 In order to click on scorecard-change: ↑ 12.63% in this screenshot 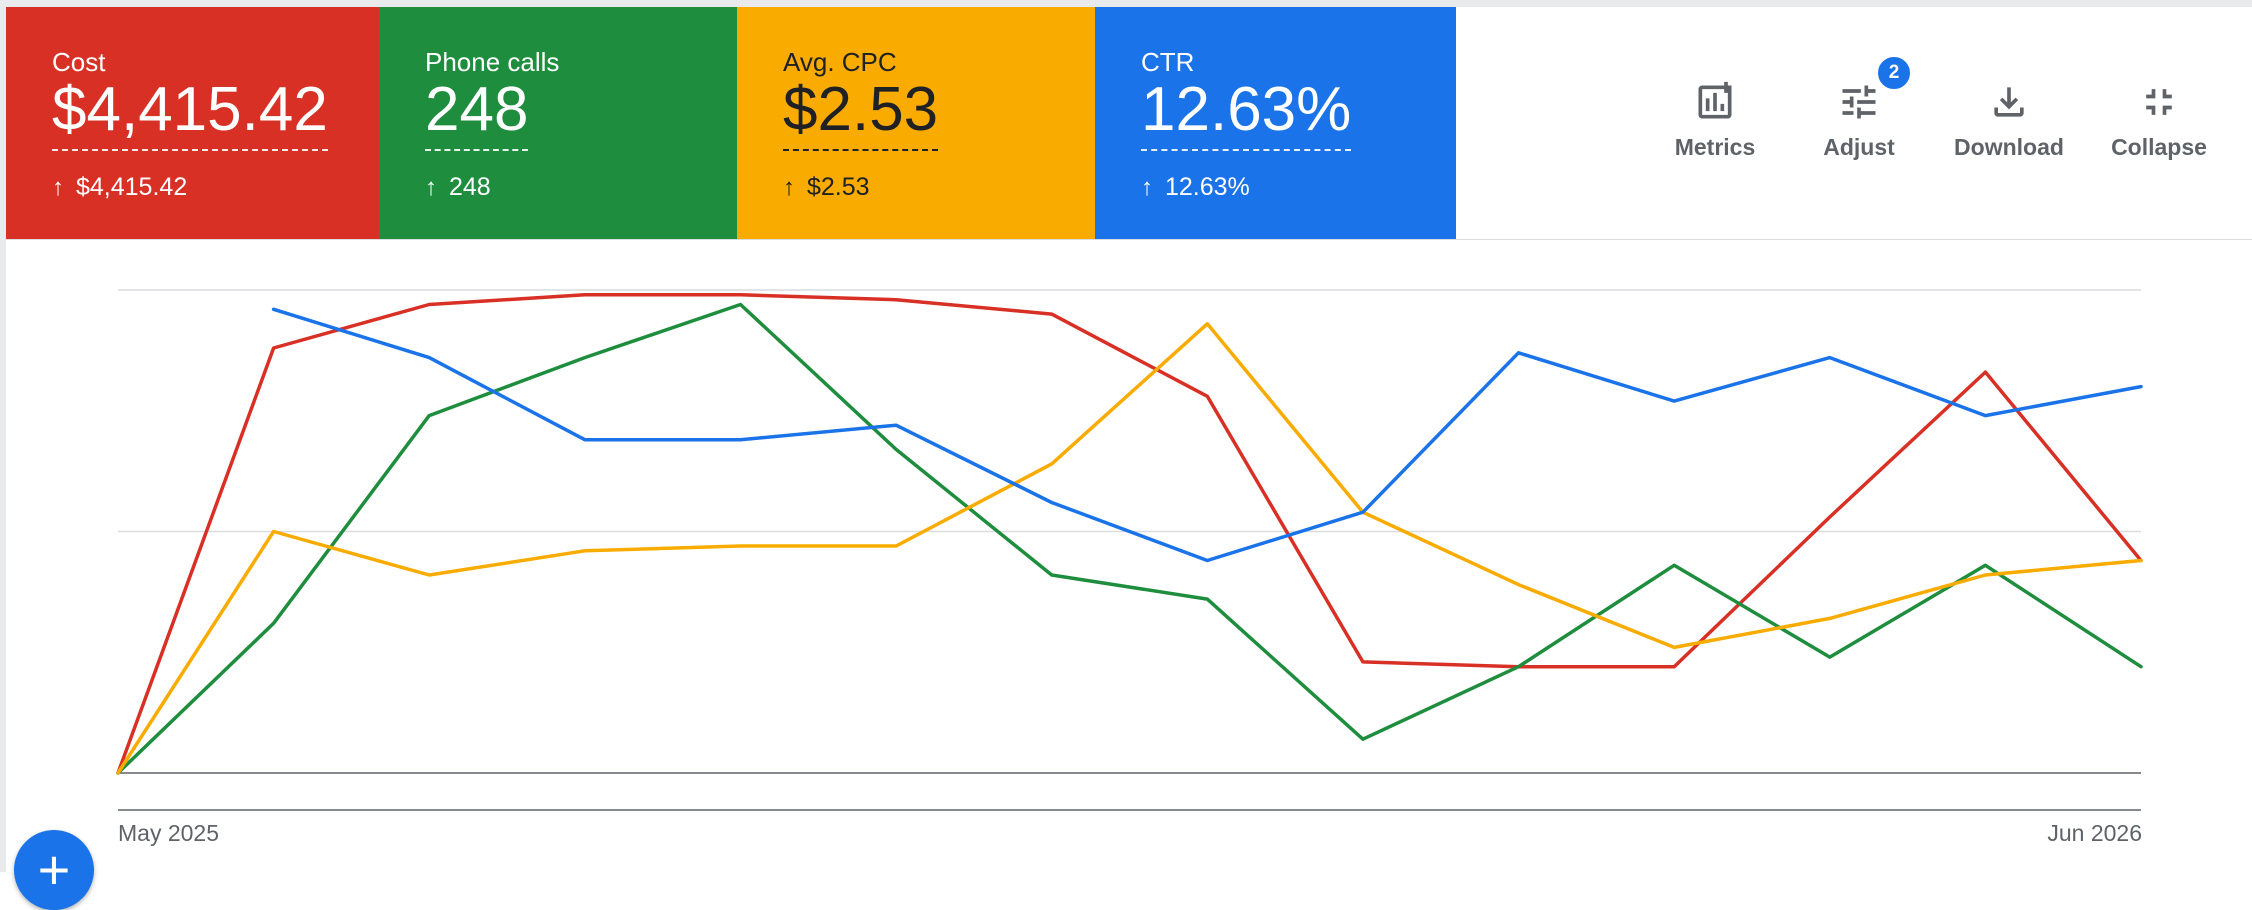, I will do `click(1195, 187)`.